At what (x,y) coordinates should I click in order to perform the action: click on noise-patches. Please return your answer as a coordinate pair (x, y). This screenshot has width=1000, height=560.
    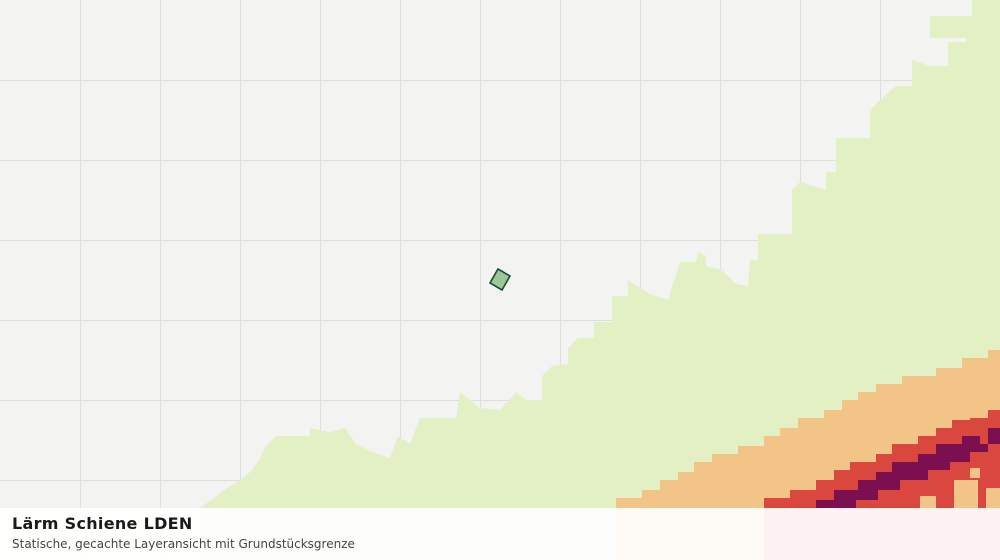
    Looking at the image, I should click on (960, 488).